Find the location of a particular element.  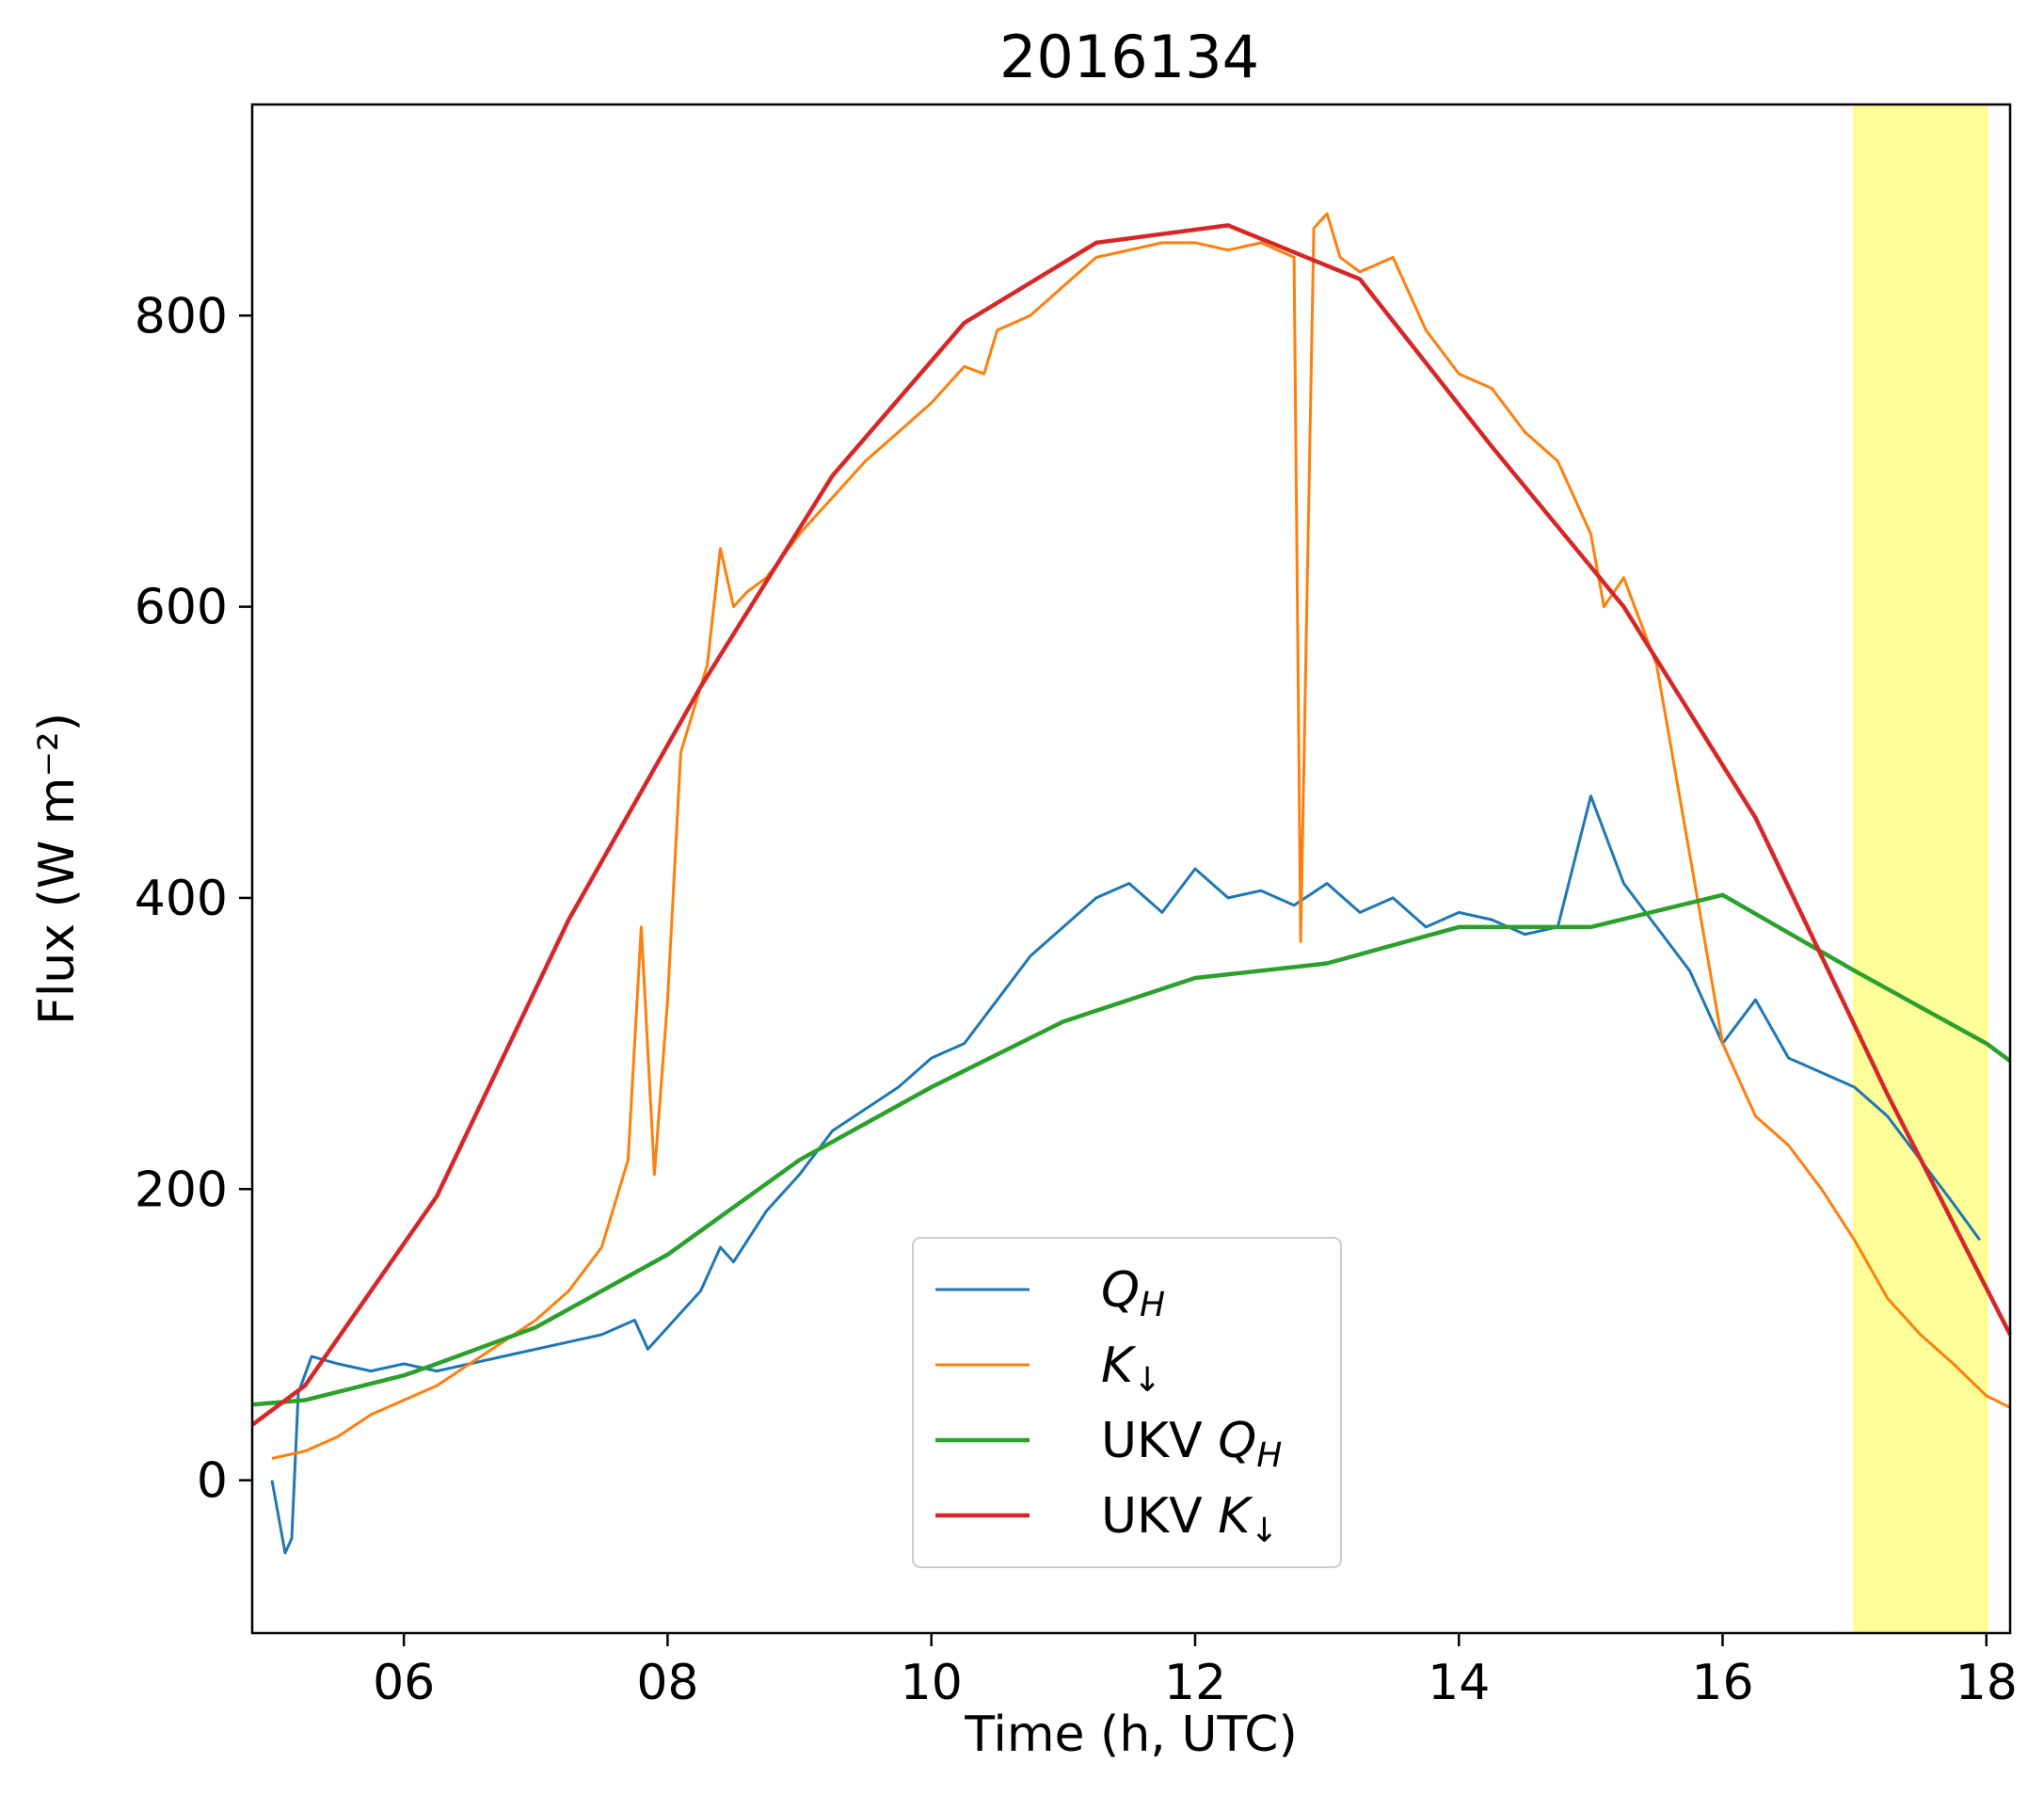

x-tick-label: 08 is located at coordinates (667, 1683).